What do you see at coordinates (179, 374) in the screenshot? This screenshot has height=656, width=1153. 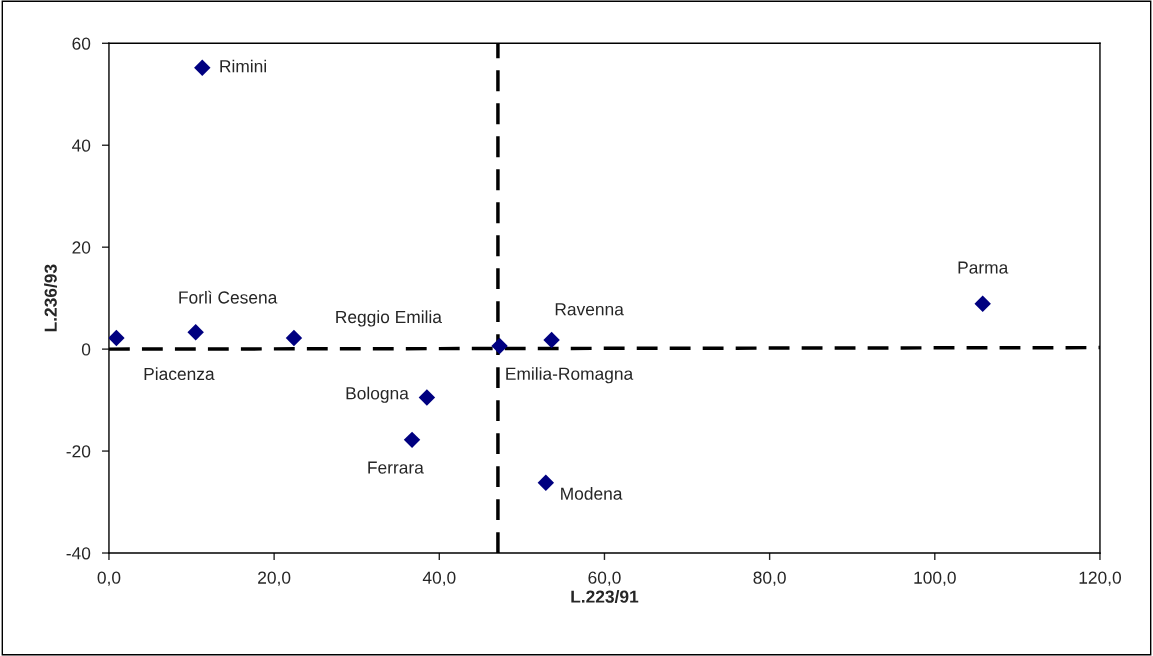 I see `annotation: Piacenza` at bounding box center [179, 374].